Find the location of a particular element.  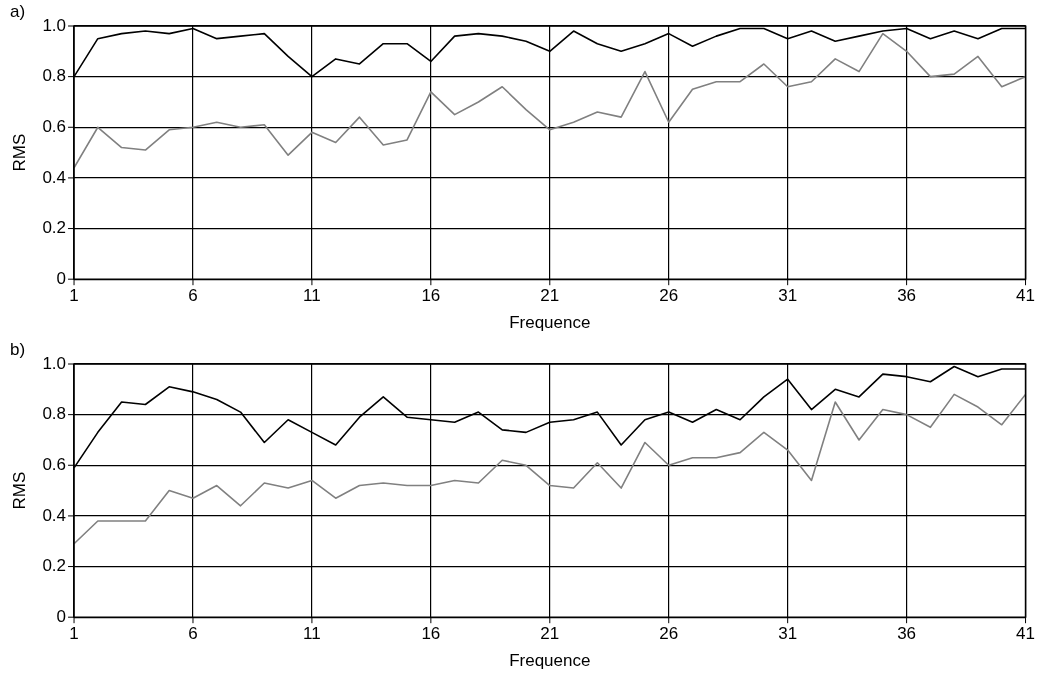

chart-title: b) is located at coordinates (18, 350).